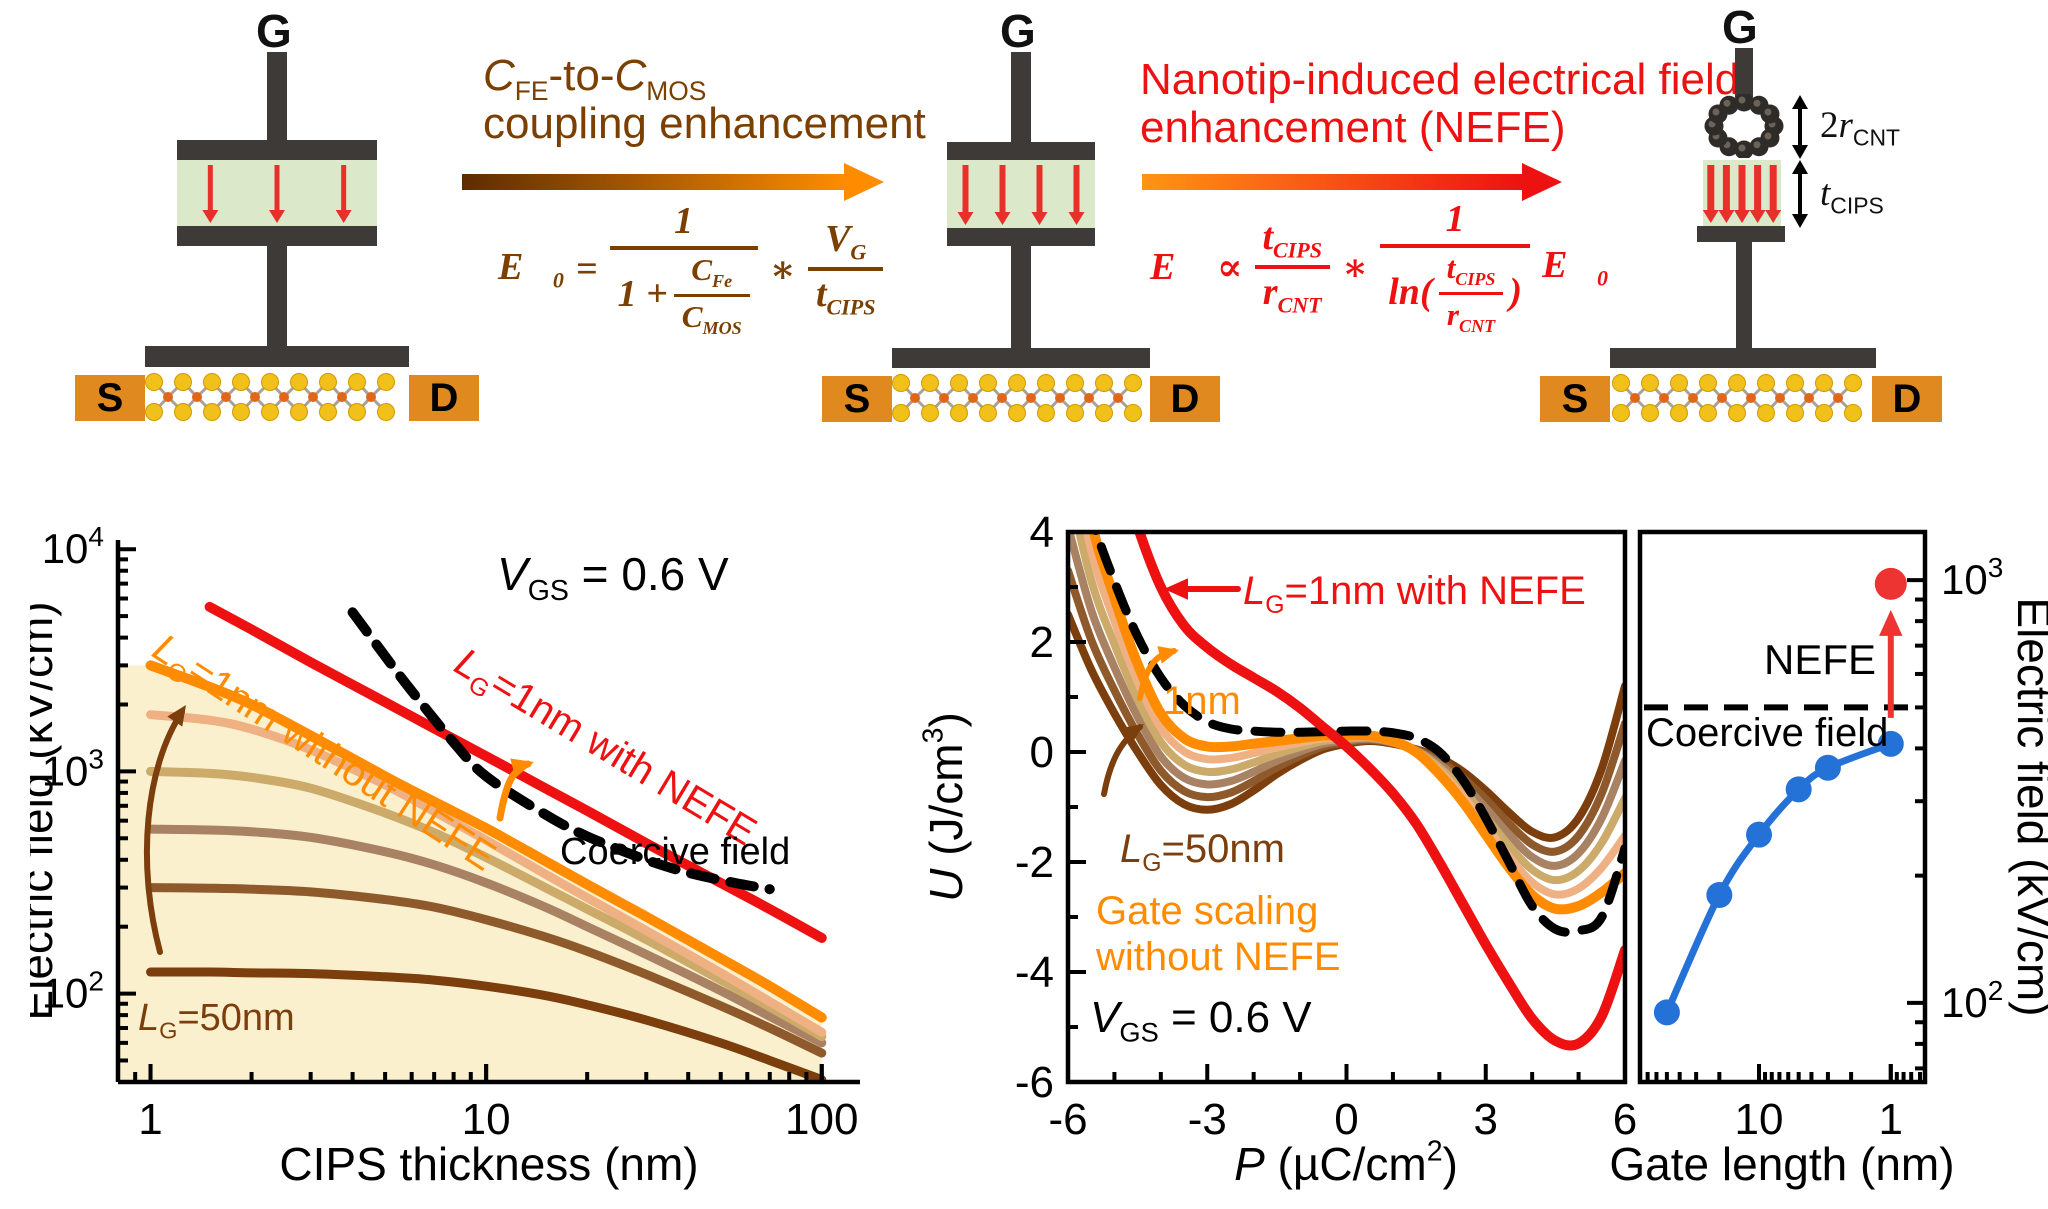 This screenshot has height=1209, width=2048. Describe the element at coordinates (1346, 1119) in the screenshot. I see `x-tick-label: 0` at that location.